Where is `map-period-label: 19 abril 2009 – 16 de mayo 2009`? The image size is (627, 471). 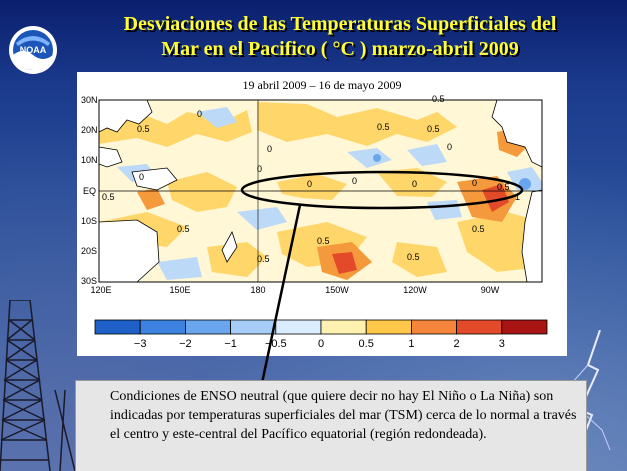
map-period-label: 19 abril 2009 – 16 de mayo 2009 is located at coordinates (322, 85).